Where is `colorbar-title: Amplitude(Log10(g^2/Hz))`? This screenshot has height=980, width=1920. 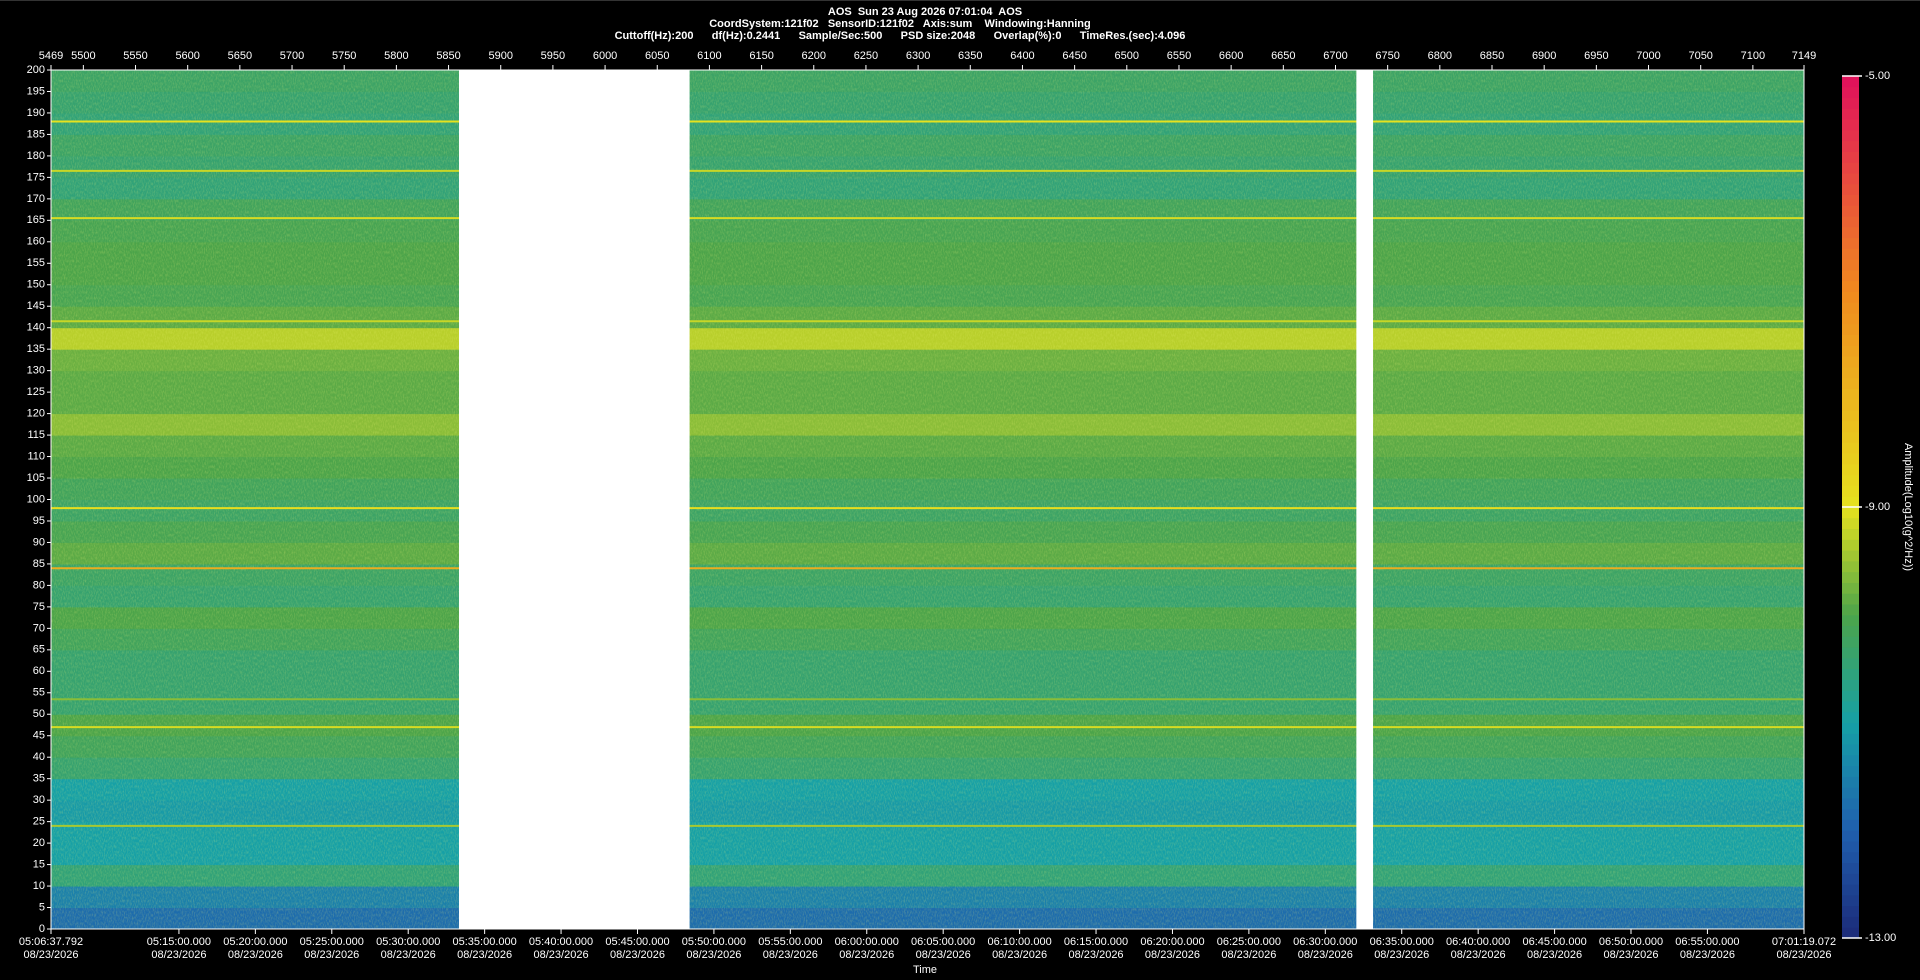
colorbar-title: Amplitude(Log10(g^2/Hz)) is located at coordinates (1908, 507).